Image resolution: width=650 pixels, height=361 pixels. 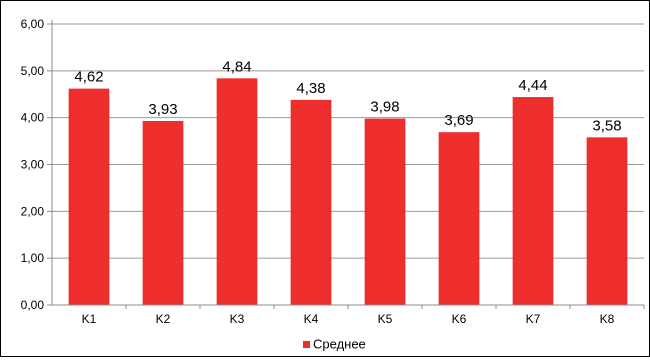 I want to click on data-label-k5: 3,98, so click(x=384, y=107).